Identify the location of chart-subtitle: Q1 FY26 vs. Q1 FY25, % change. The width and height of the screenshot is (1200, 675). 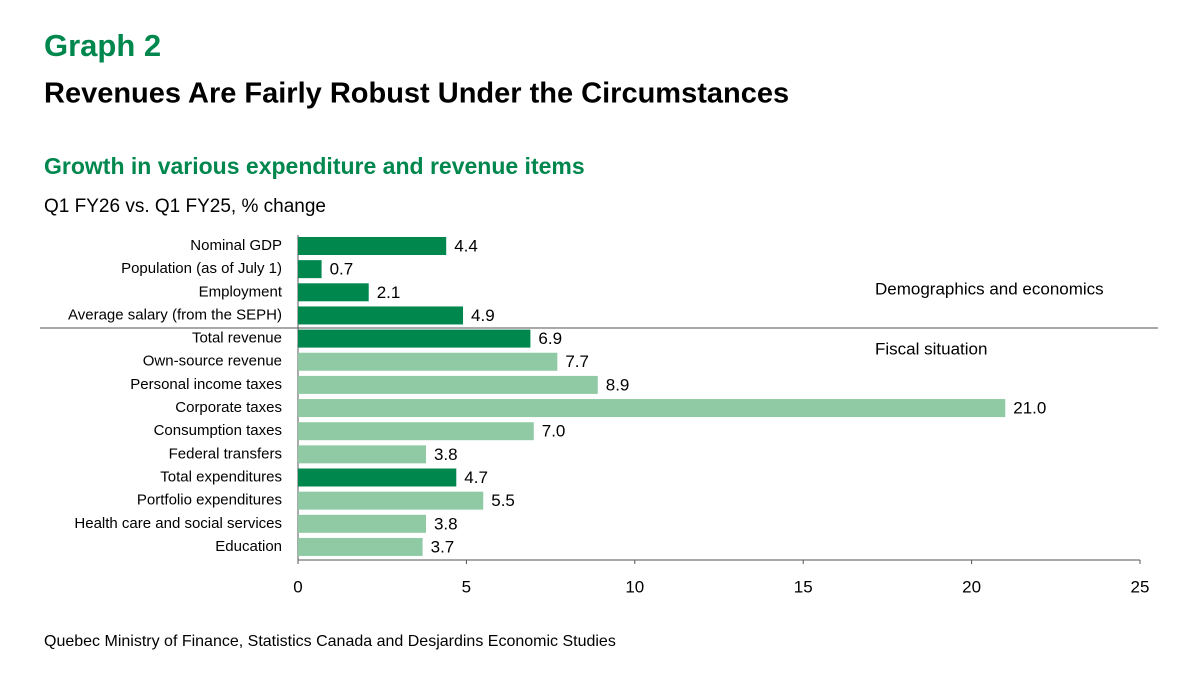
(185, 206).